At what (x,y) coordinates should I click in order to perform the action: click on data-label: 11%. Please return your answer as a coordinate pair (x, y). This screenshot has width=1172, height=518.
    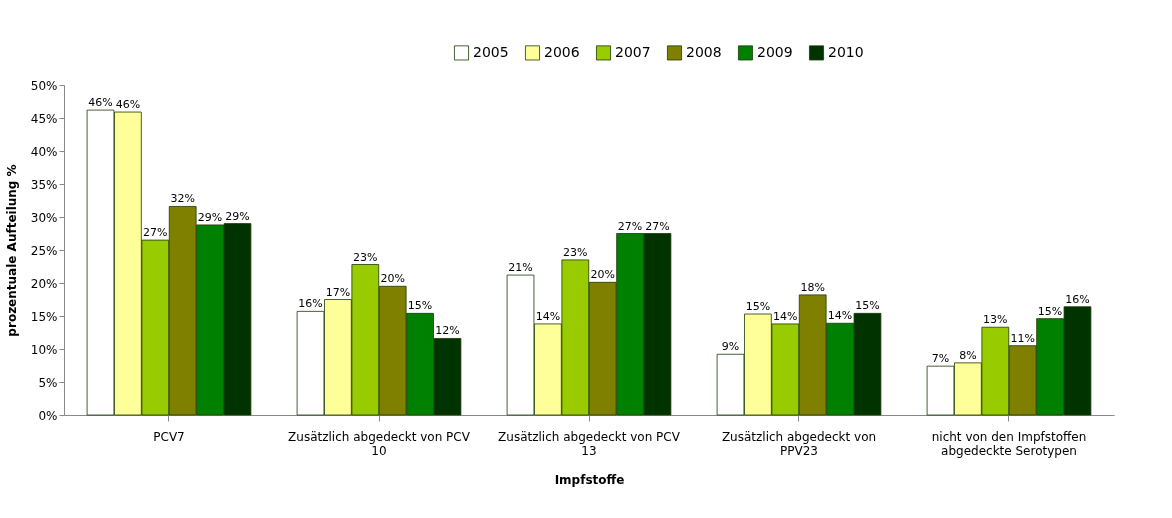
    Looking at the image, I should click on (1022, 338).